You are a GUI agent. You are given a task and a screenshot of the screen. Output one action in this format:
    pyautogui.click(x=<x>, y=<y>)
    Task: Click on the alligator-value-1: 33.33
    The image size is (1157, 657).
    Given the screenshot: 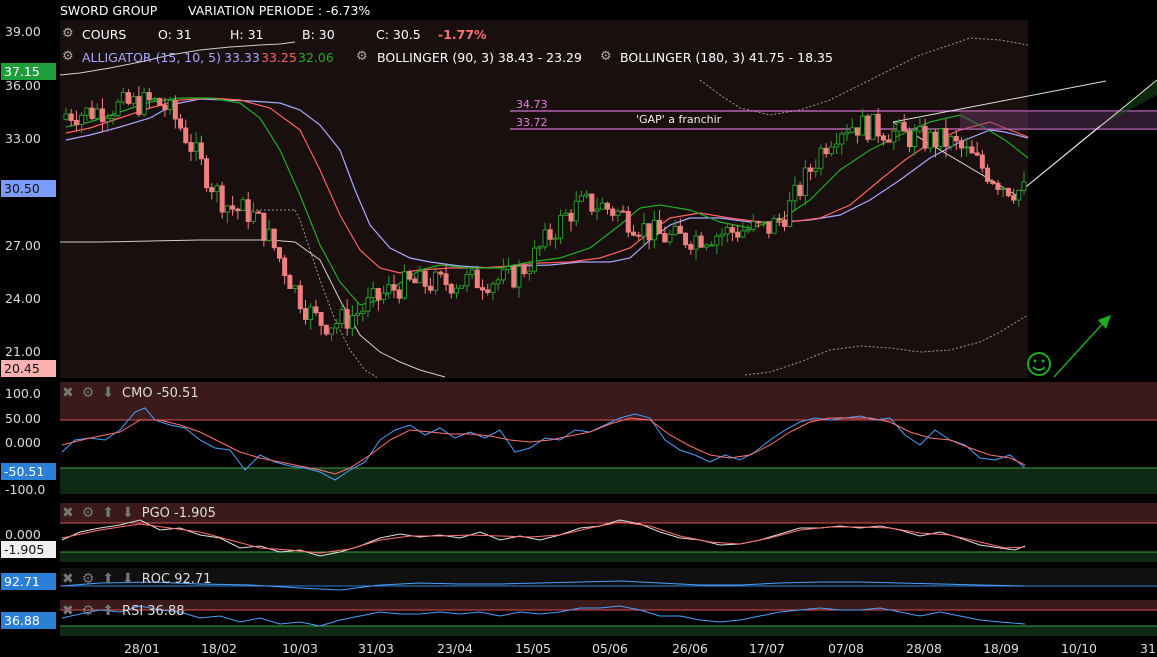 What is the action you would take?
    pyautogui.click(x=242, y=57)
    